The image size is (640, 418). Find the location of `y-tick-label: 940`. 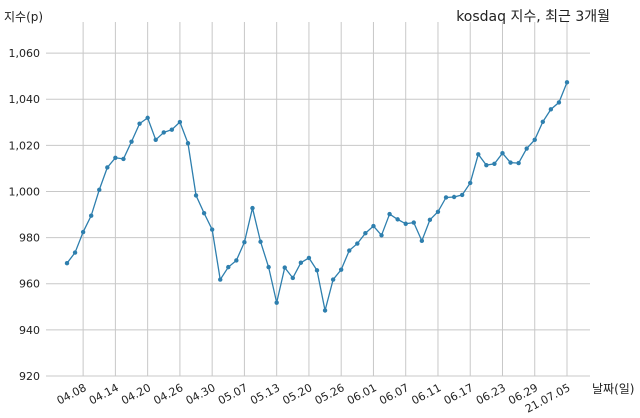

y-tick-label: 940 is located at coordinates (29, 330).